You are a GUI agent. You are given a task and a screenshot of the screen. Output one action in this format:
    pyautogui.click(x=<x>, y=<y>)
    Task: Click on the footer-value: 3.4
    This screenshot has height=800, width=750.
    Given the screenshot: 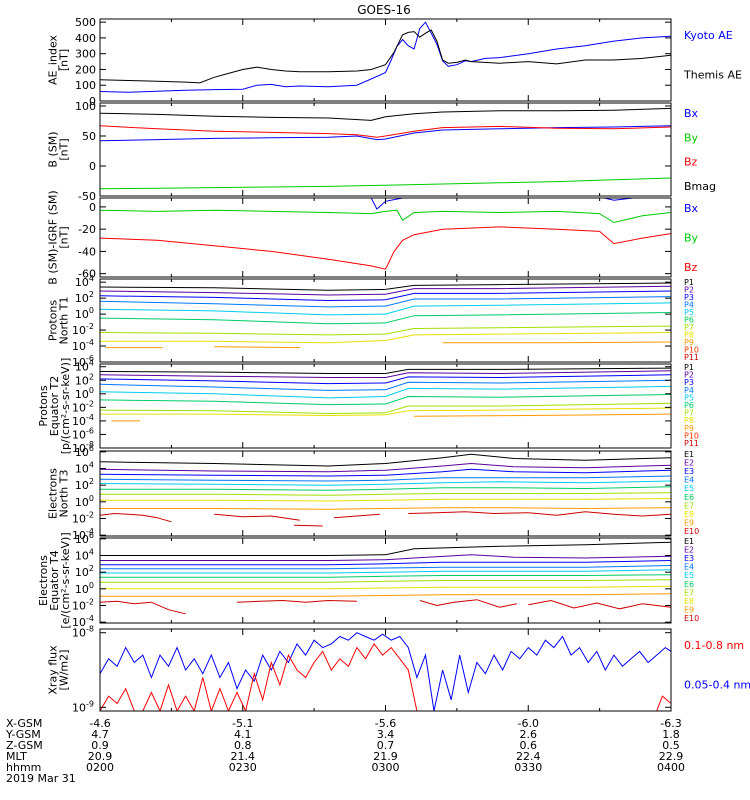 What is the action you would take?
    pyautogui.click(x=386, y=734)
    